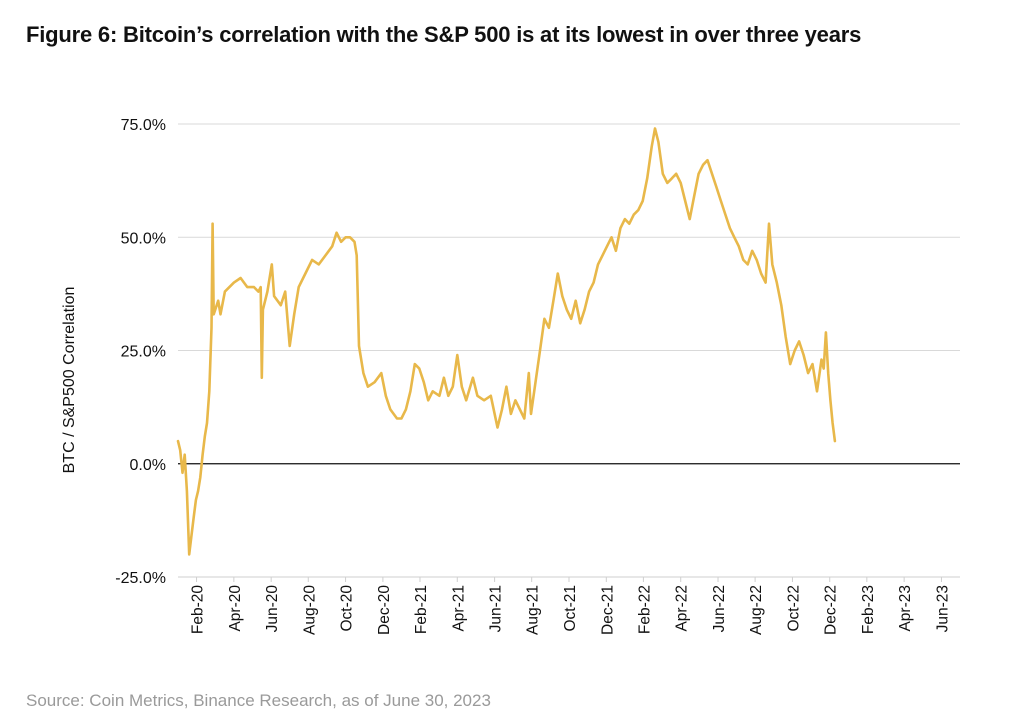 This screenshot has width=1024, height=726. What do you see at coordinates (905, 608) in the screenshot?
I see `x-tick-label: Apr-23` at bounding box center [905, 608].